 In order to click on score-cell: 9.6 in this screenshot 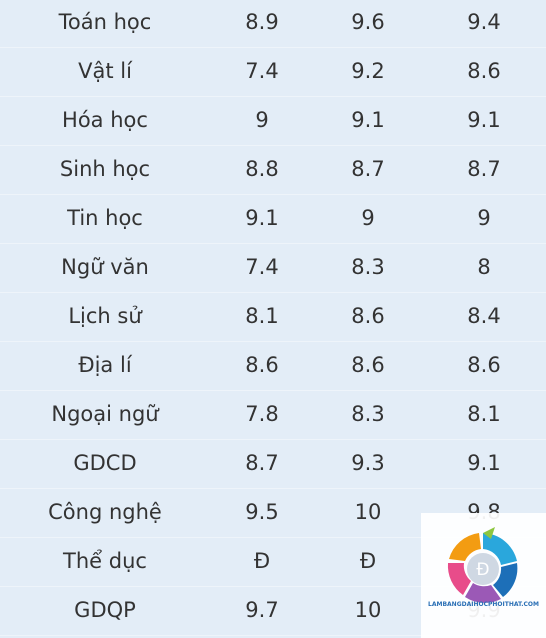, I will do `click(368, 22)`.